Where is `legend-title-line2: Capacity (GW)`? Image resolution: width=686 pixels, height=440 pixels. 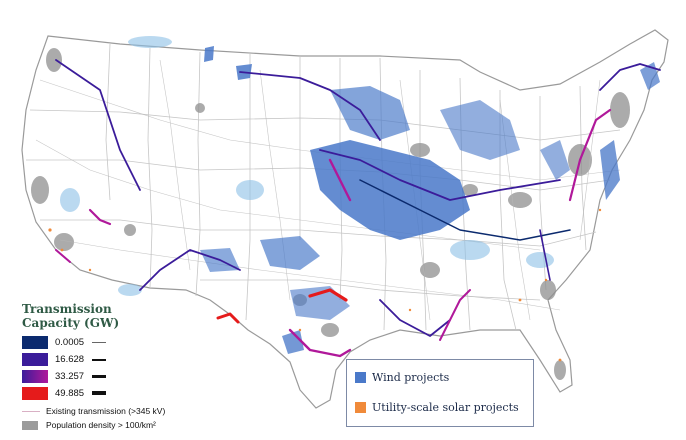 legend-title-line2: Capacity (GW) is located at coordinates (71, 323).